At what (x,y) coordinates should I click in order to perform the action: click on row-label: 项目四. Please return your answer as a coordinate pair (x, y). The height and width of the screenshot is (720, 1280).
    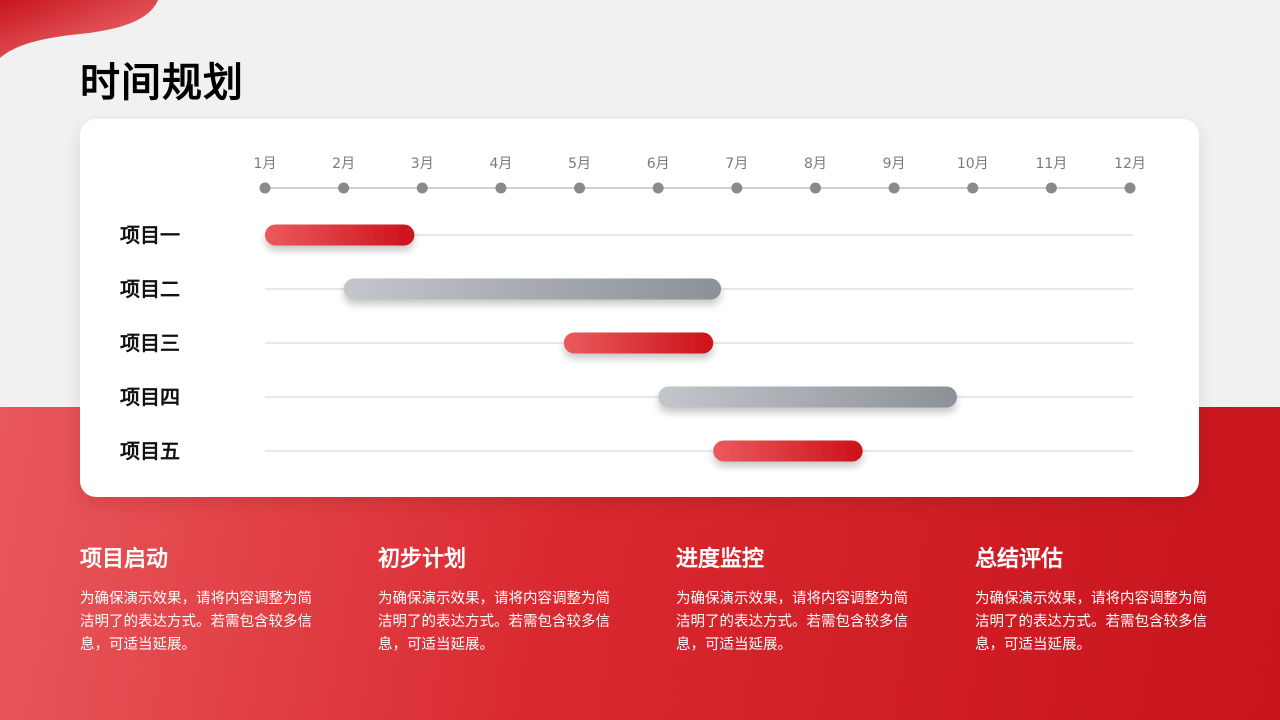
    Looking at the image, I should click on (150, 397).